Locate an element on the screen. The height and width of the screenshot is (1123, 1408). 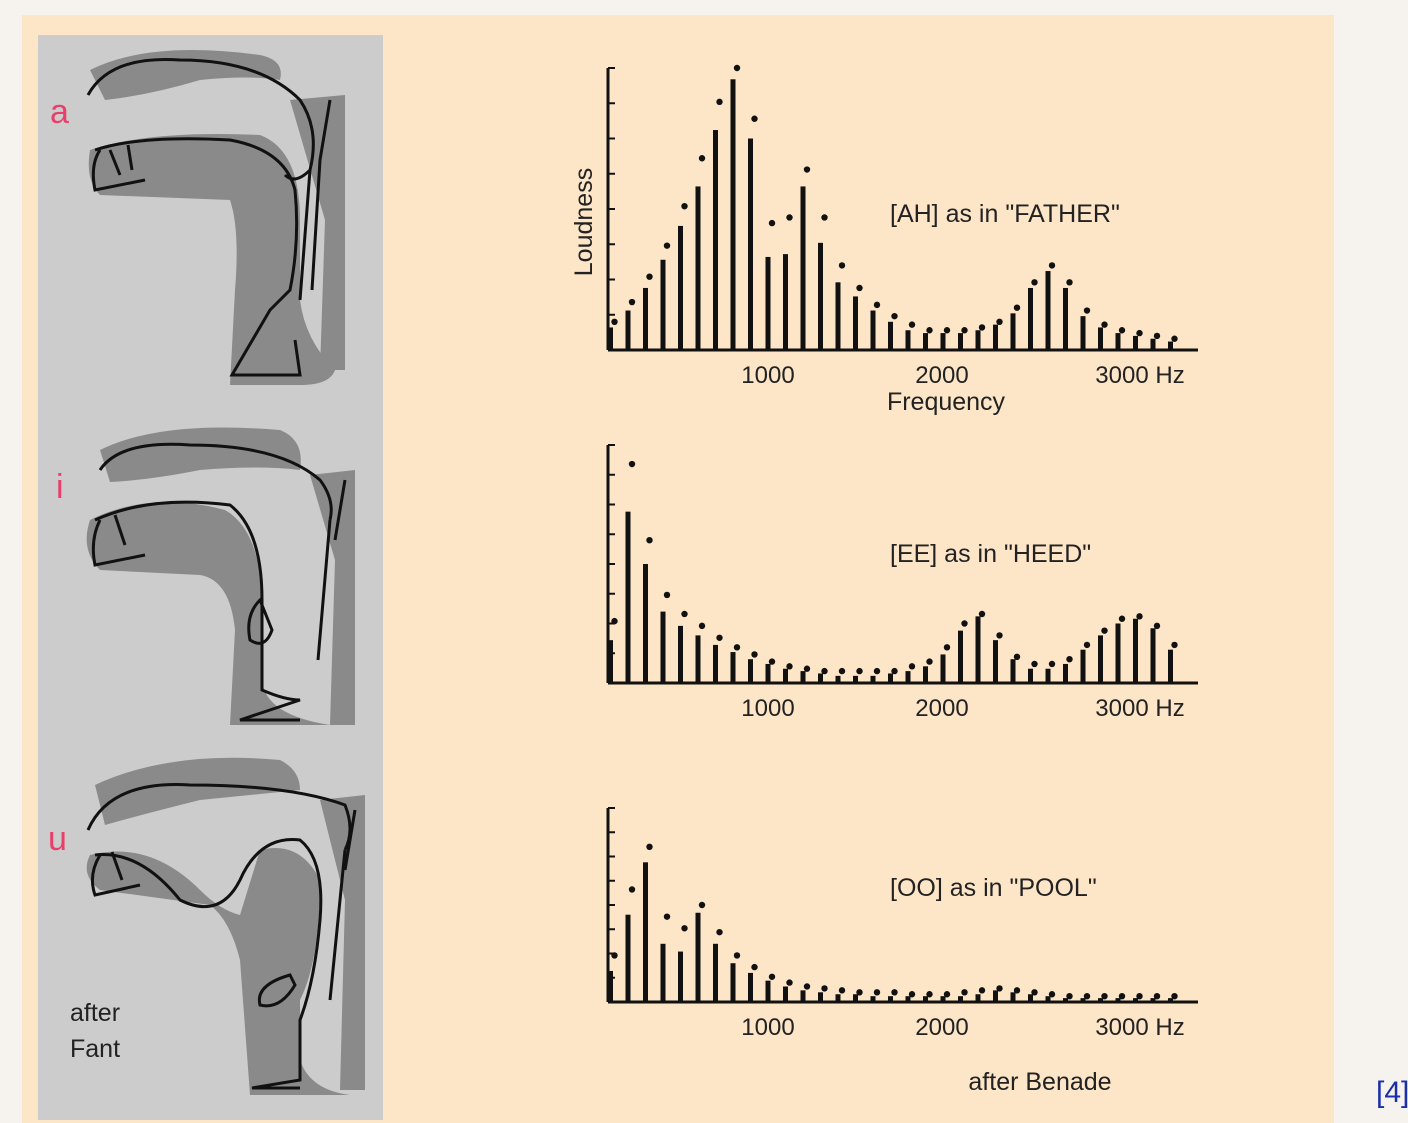
chart-title: [AH] as in "FATHER" is located at coordinates (1005, 214).